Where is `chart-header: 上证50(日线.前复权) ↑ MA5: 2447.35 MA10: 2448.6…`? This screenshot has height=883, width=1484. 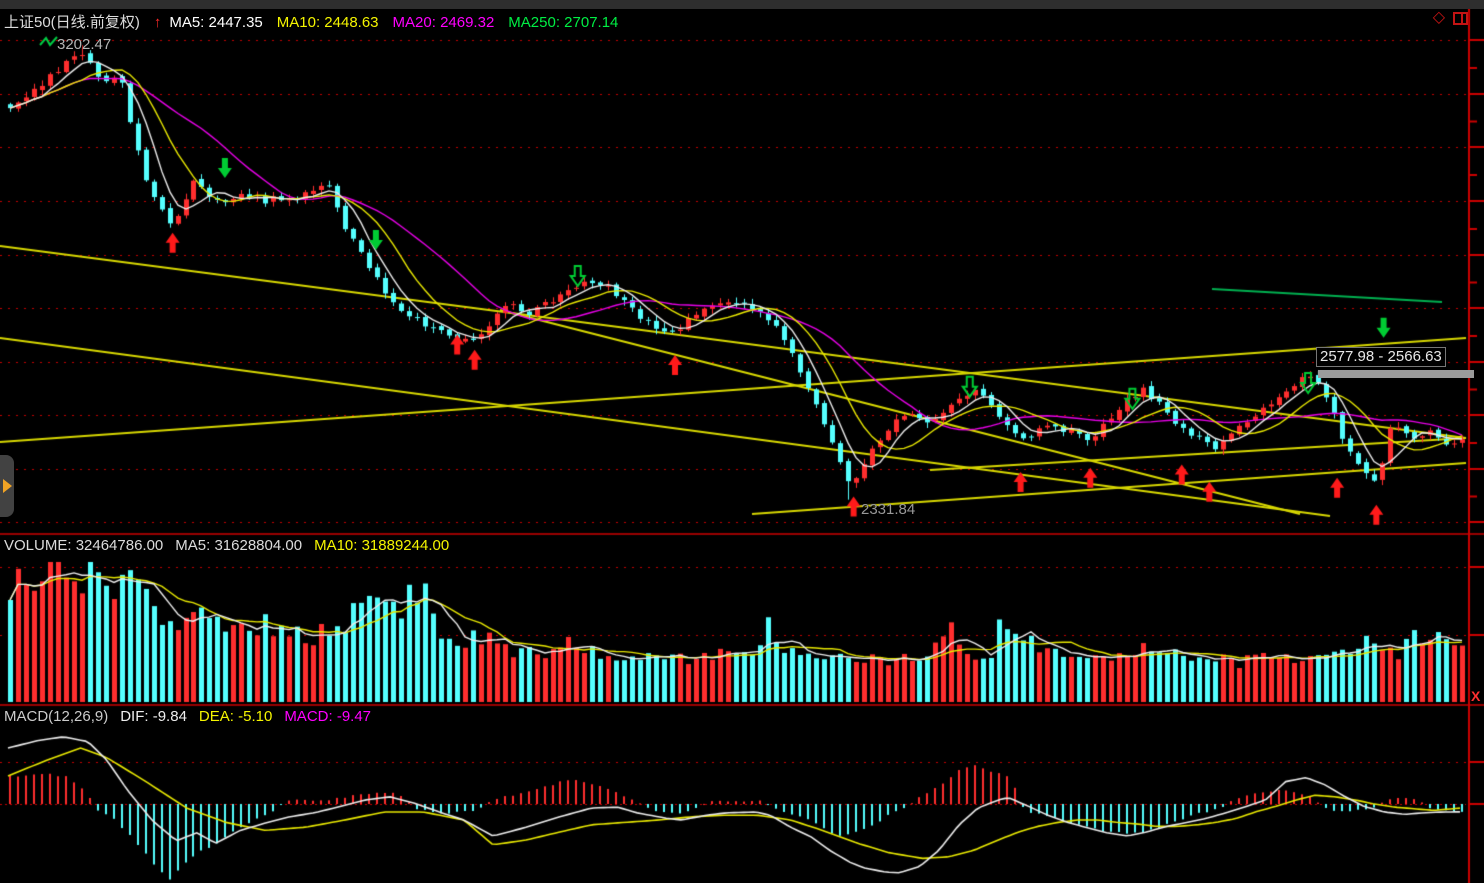 chart-header: 上证50(日线.前复权) ↑ MA5: 2447.35 MA10: 2448.6… is located at coordinates (311, 21).